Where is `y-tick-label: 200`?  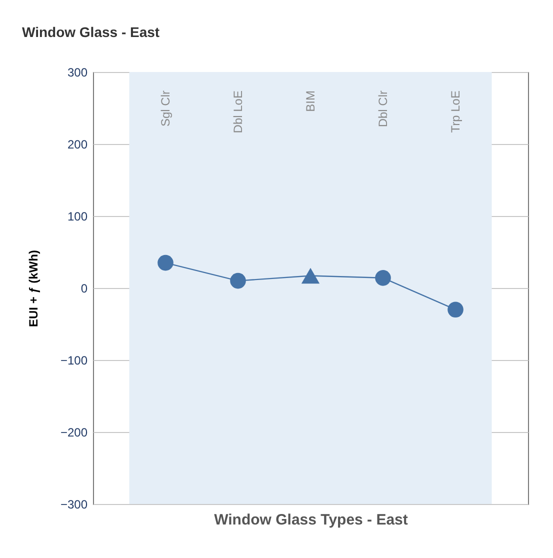 y-tick-label: 200 is located at coordinates (77, 145).